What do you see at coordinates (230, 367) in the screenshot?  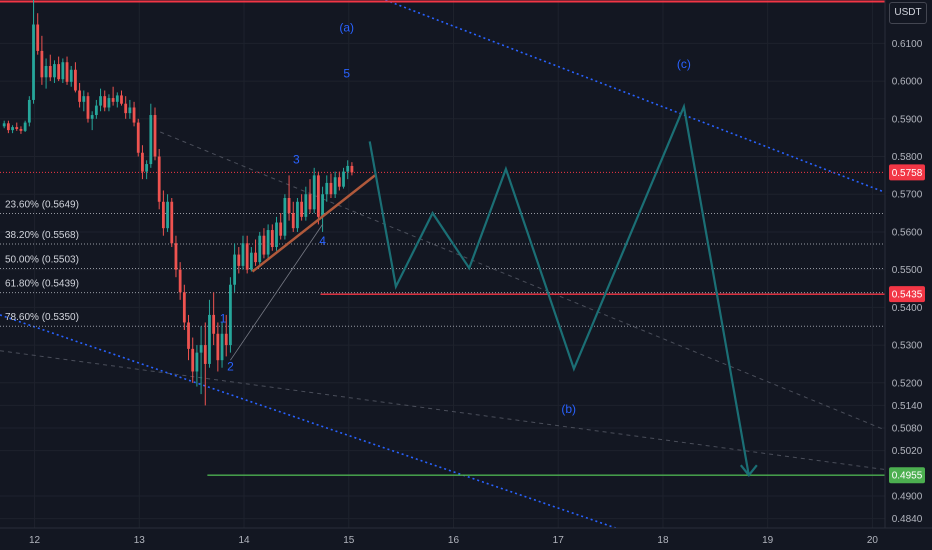 I see `wave-label: 2` at bounding box center [230, 367].